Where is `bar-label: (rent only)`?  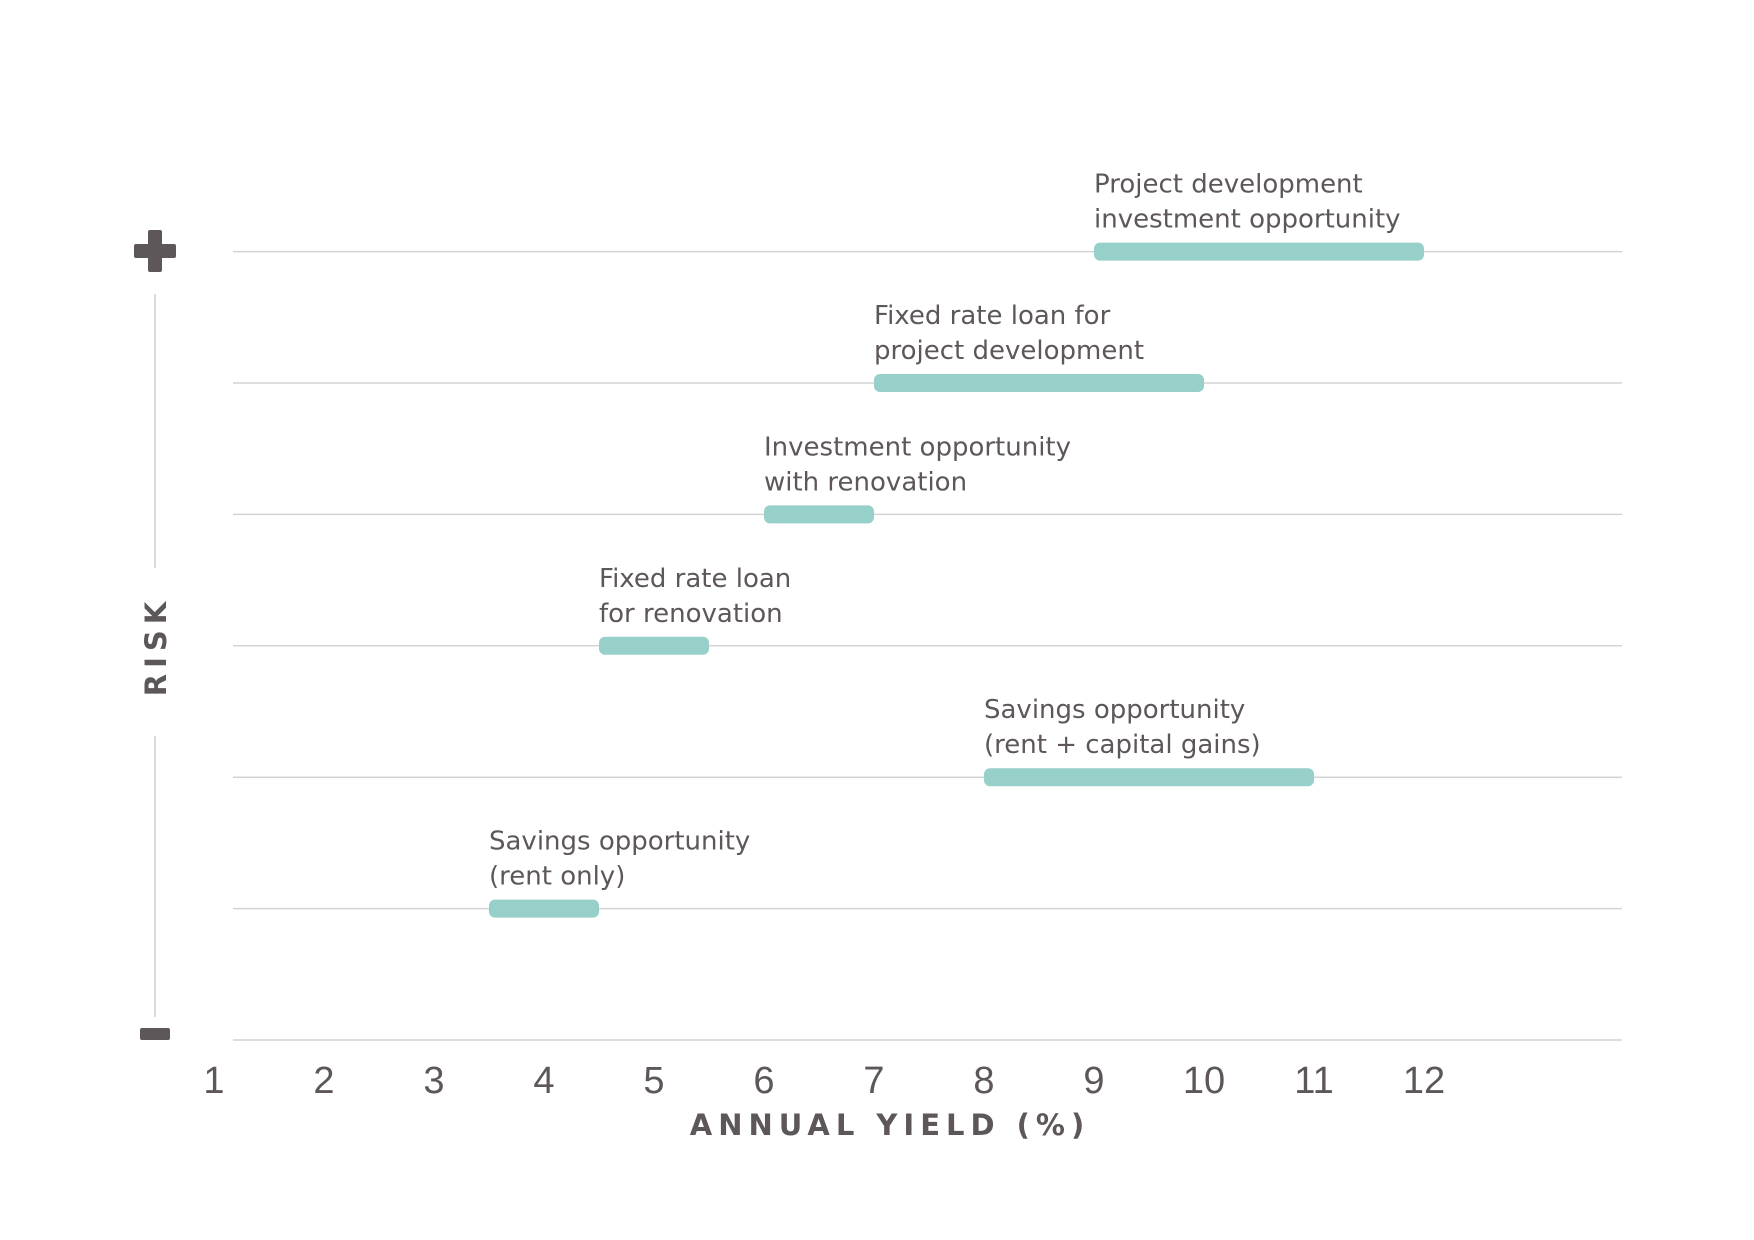
bar-label: (rent only) is located at coordinates (557, 877).